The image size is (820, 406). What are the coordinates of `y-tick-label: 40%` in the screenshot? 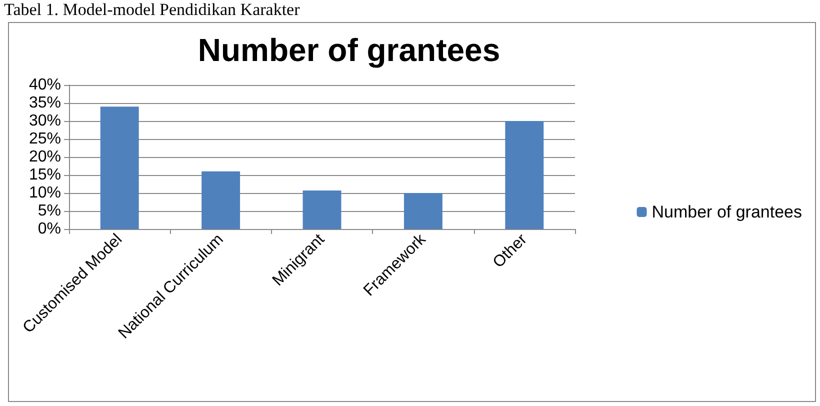 It's located at (44, 85).